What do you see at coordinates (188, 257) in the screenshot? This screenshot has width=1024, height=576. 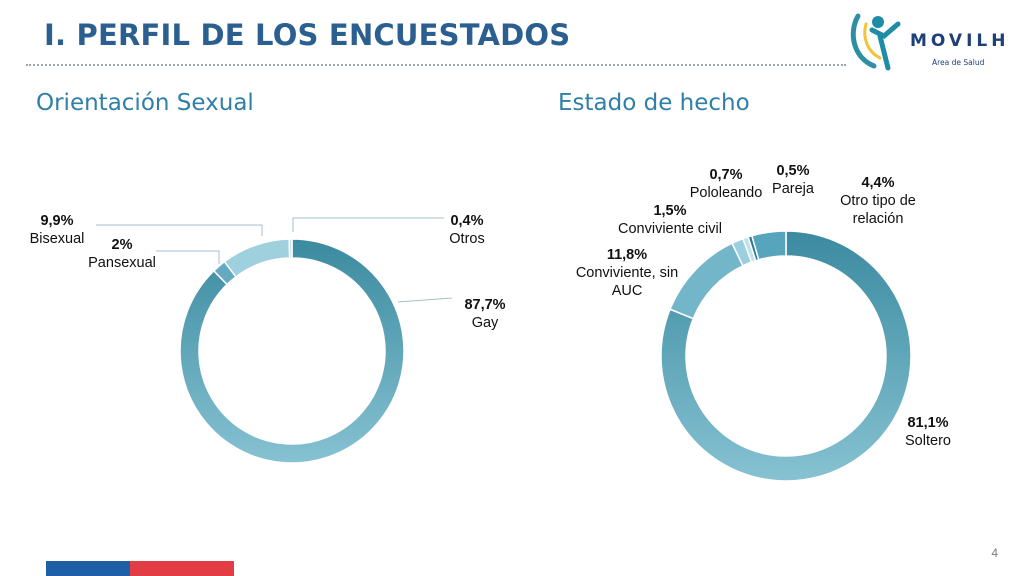 I see `leader-pansexual` at bounding box center [188, 257].